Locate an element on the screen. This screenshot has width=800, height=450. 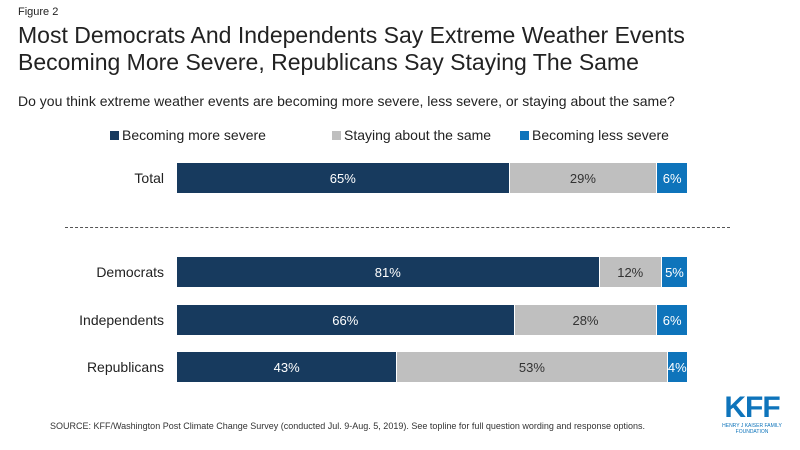
data-label-independents-more: 66% is located at coordinates (345, 320).